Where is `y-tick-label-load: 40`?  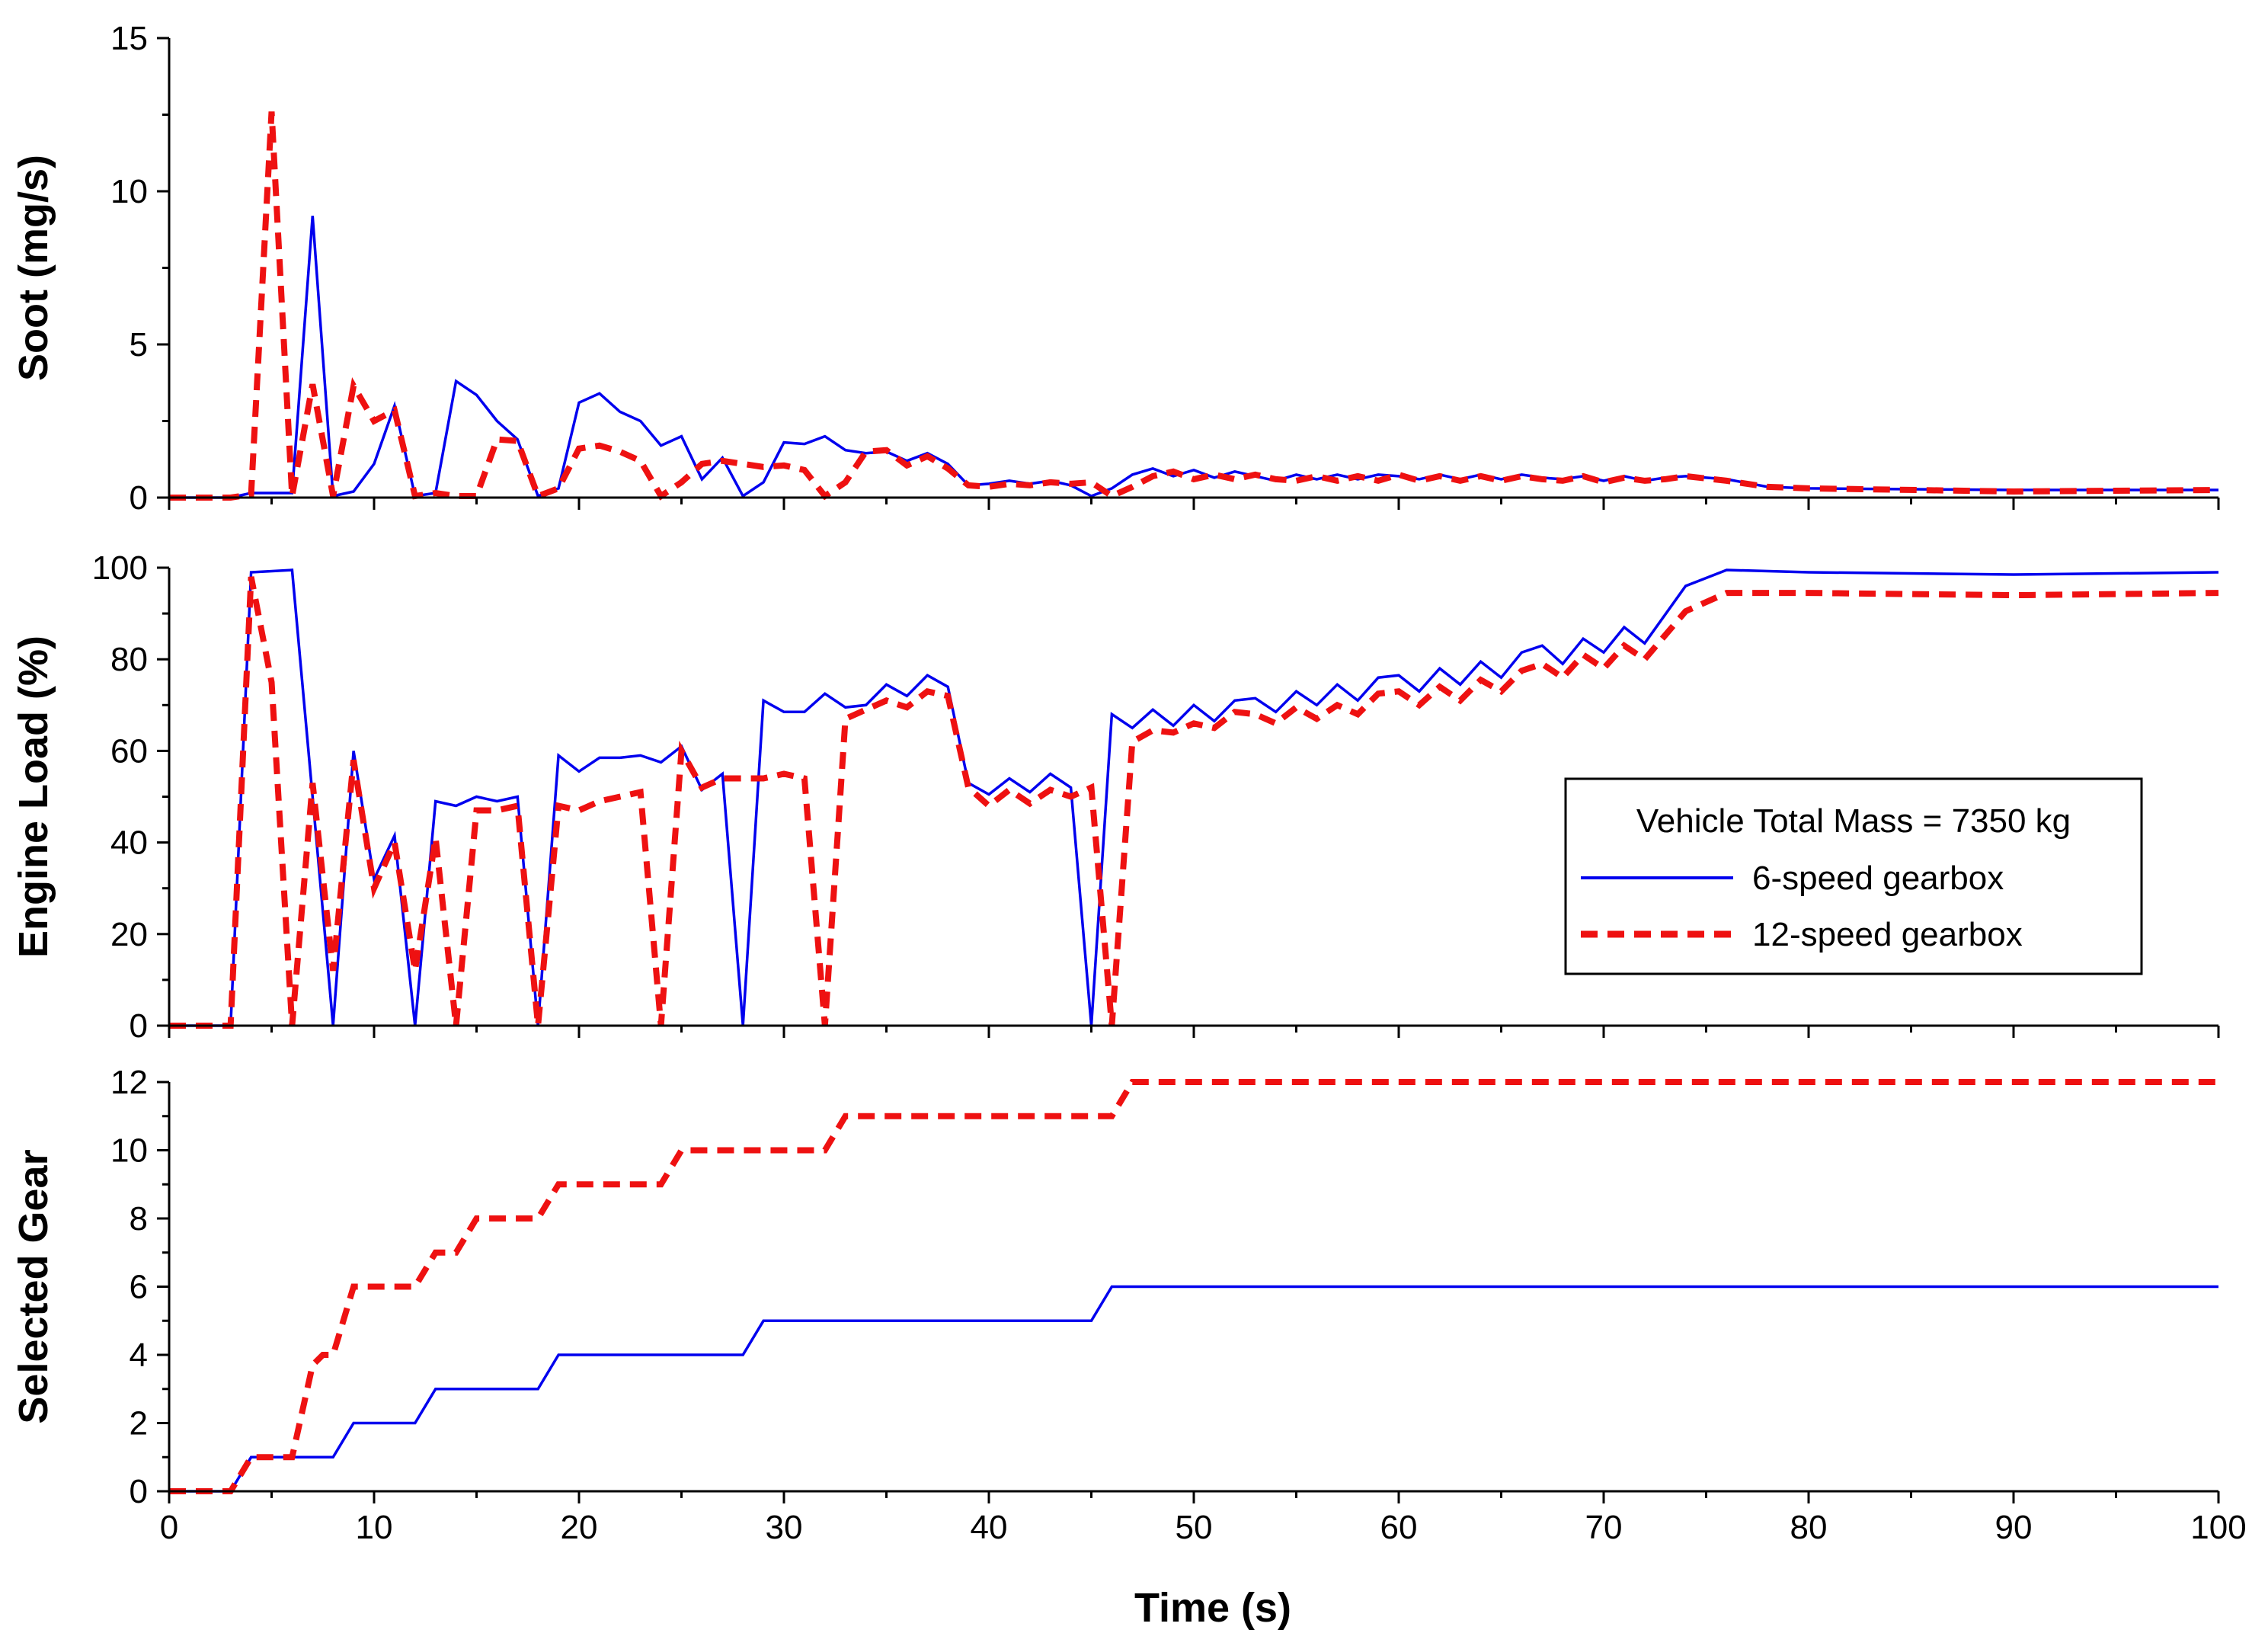
y-tick-label-load: 40 is located at coordinates (129, 843).